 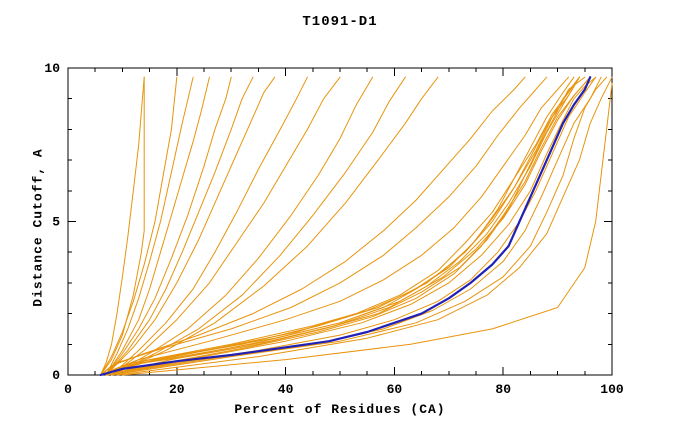 I want to click on y-tick-label: 10, so click(x=52, y=68).